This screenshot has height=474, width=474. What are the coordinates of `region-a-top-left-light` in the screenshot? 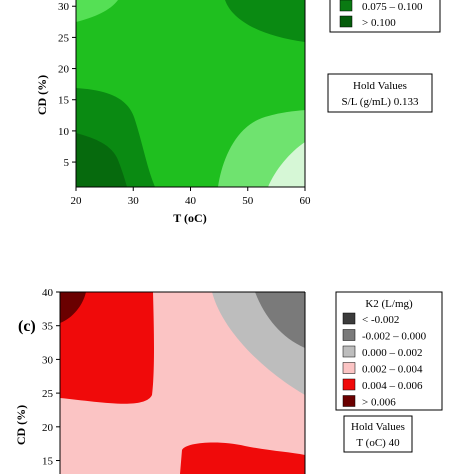 It's located at (97, 11).